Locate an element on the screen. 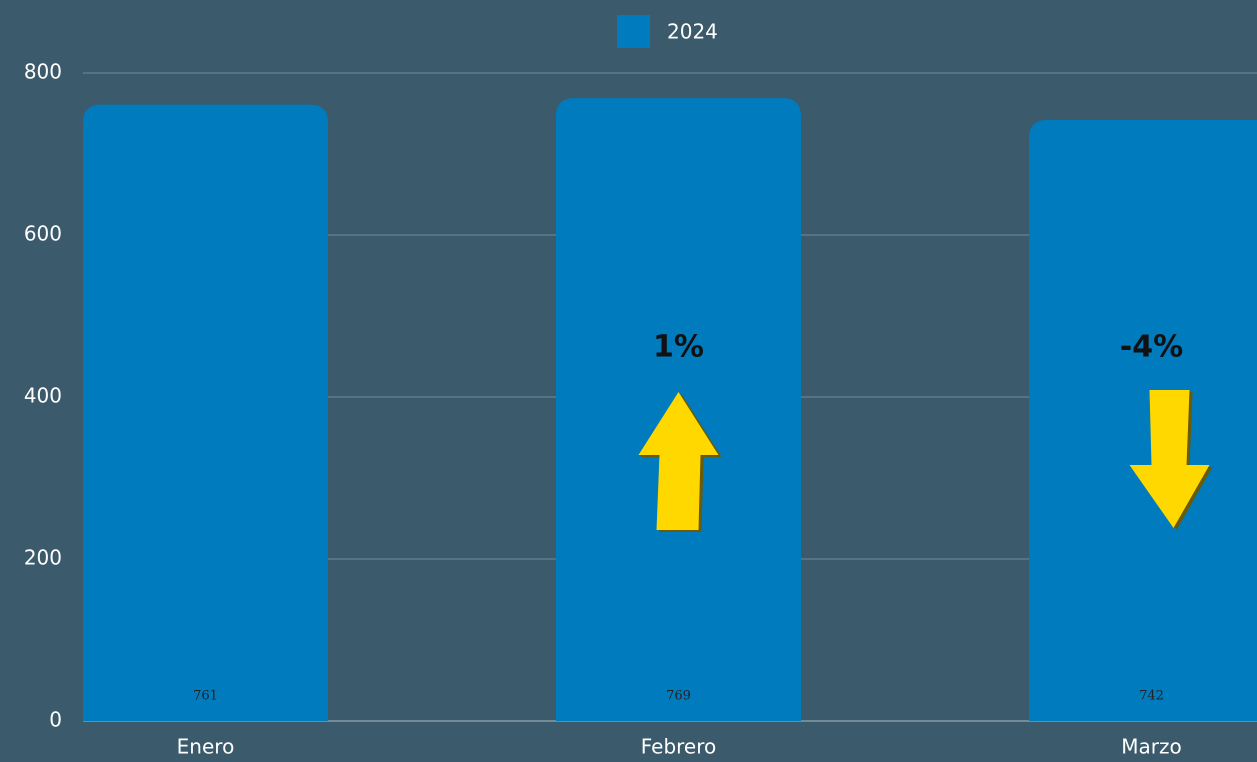 The image size is (1257, 762). y-tick-label: 800 is located at coordinates (43, 72).